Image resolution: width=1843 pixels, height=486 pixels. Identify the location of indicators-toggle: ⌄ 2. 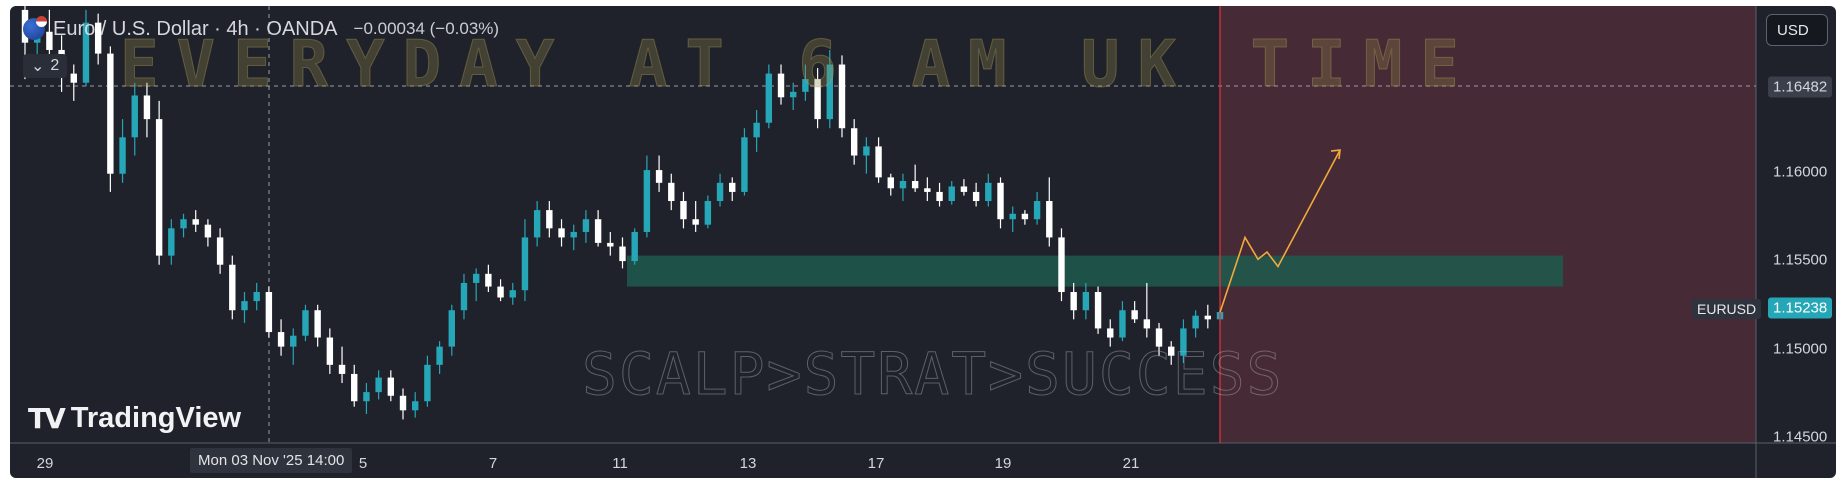
(45, 66).